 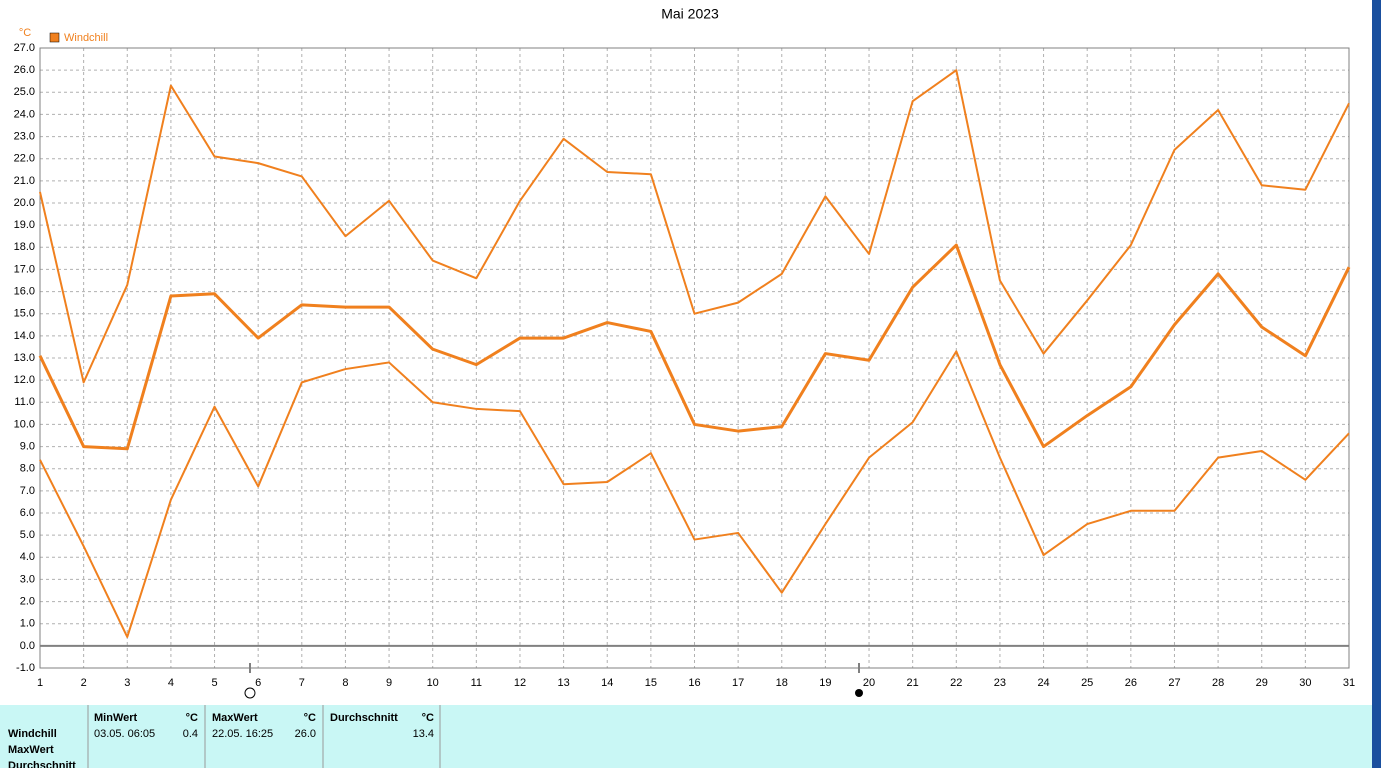 I want to click on y-tick-label: 20.0, so click(x=24, y=203).